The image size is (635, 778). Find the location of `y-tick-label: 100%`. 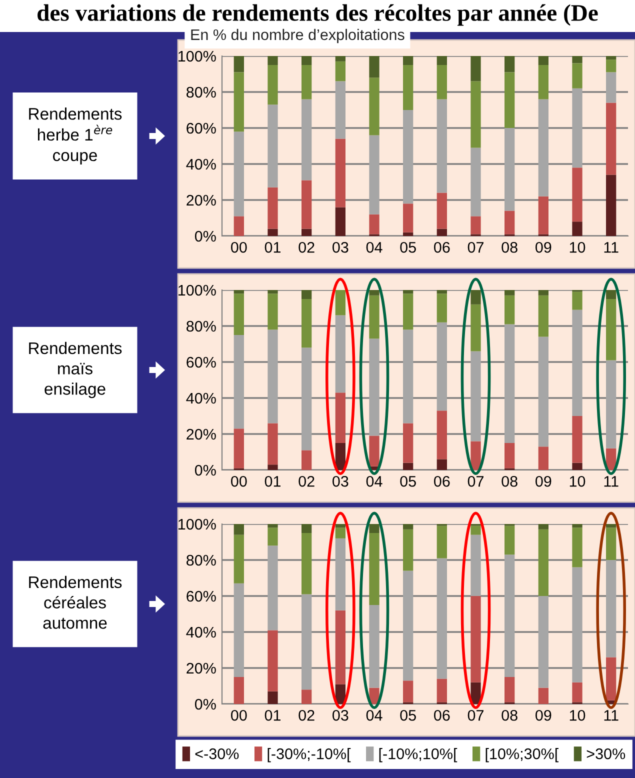

y-tick-label: 100% is located at coordinates (197, 290).